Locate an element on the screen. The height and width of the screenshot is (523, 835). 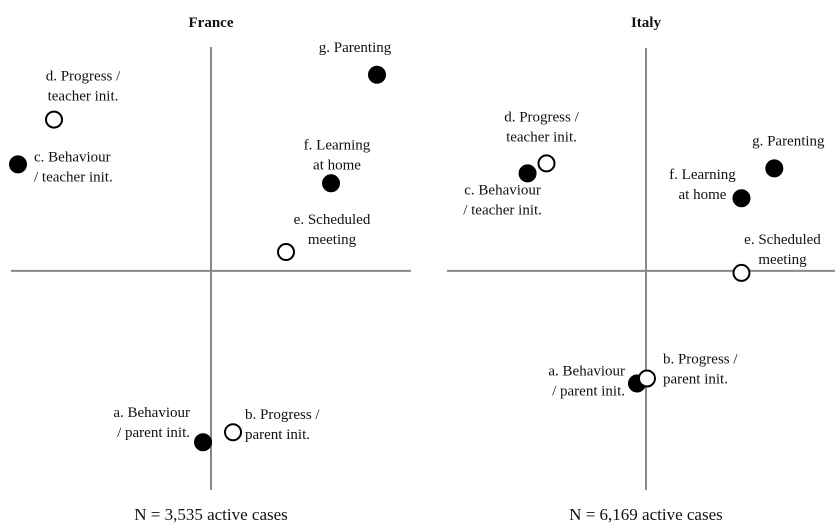
chart-title: France is located at coordinates (211, 23).